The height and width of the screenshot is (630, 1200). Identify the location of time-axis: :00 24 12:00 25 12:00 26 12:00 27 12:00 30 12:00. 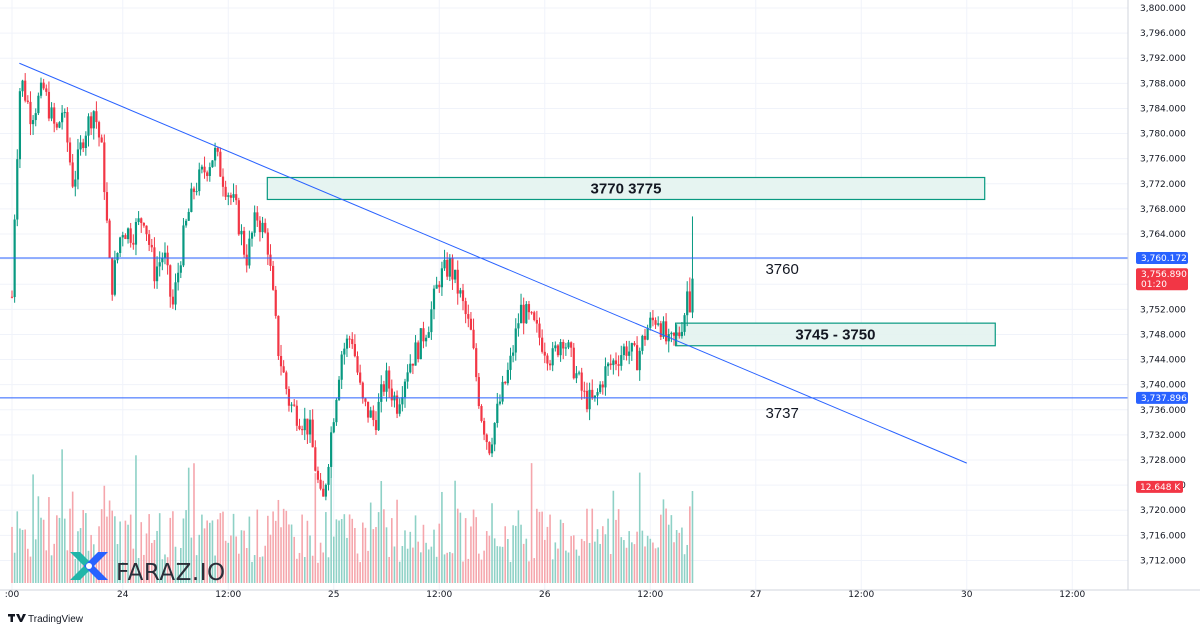
(545, 595).